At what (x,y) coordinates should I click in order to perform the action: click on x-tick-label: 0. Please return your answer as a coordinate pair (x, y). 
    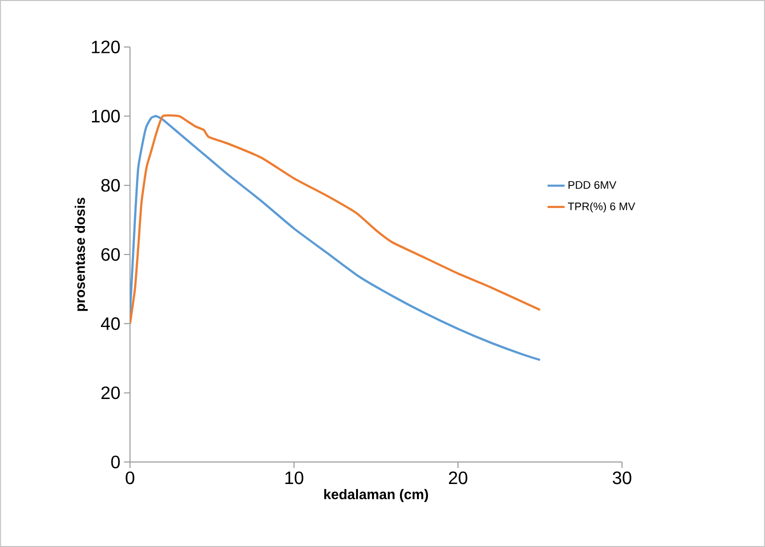
    Looking at the image, I should click on (130, 477).